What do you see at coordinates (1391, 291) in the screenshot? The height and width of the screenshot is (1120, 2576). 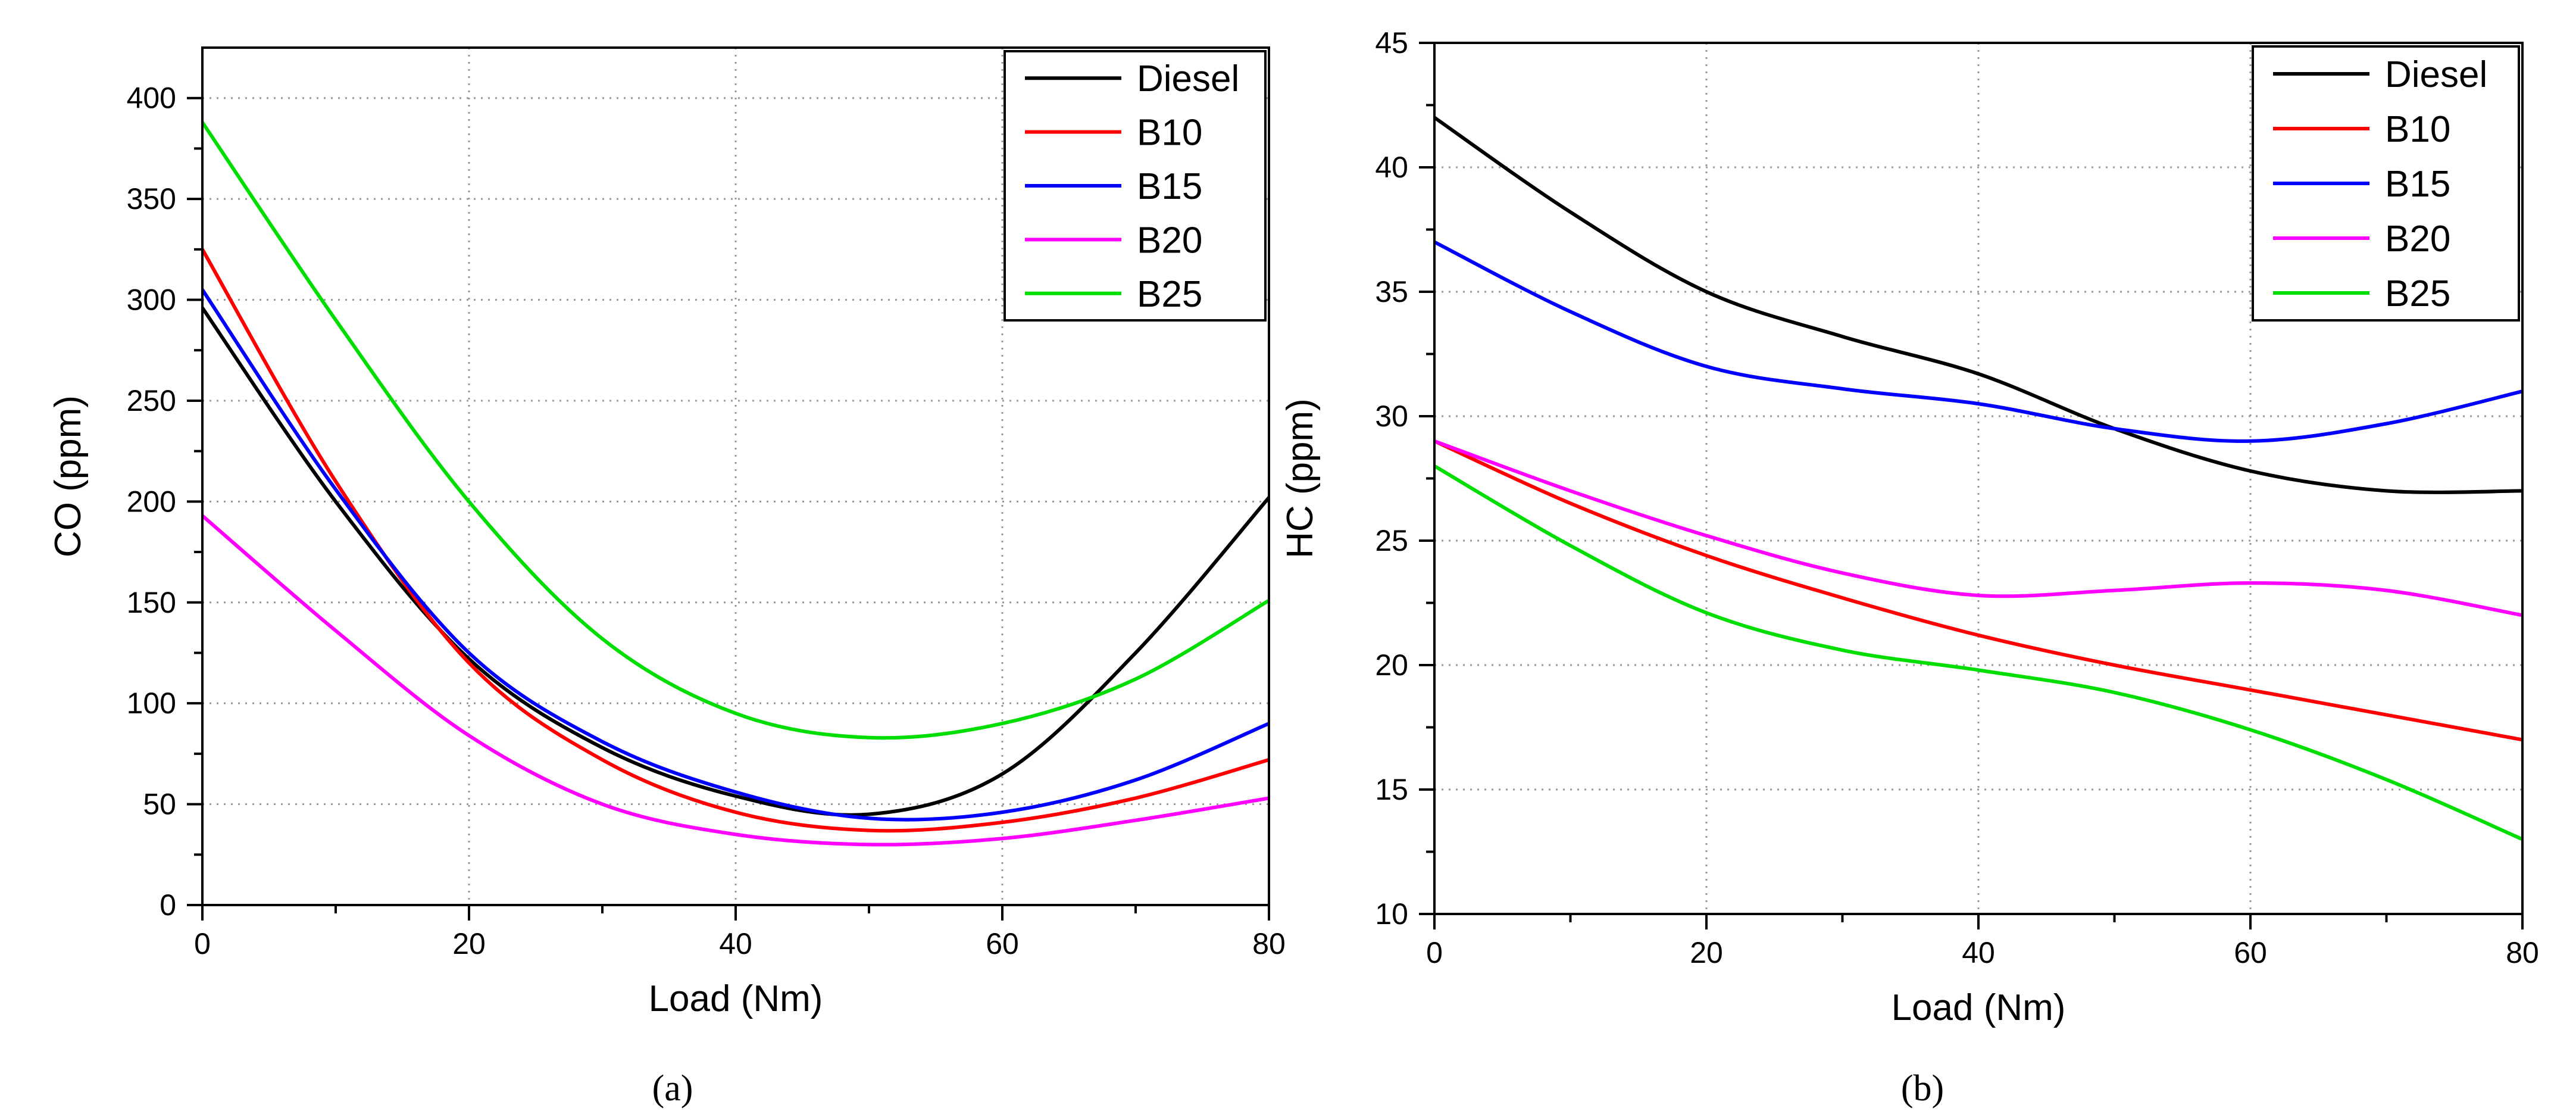 I see `y-tick-label: 35` at bounding box center [1391, 291].